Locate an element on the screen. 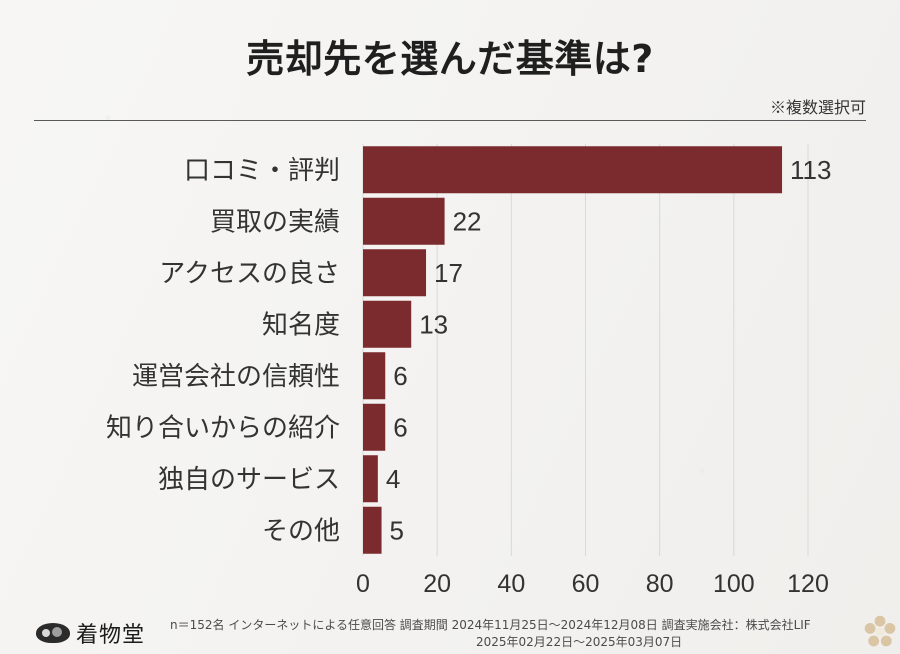 Image resolution: width=900 pixels, height=654 pixels. value-label: 113 is located at coordinates (810, 170).